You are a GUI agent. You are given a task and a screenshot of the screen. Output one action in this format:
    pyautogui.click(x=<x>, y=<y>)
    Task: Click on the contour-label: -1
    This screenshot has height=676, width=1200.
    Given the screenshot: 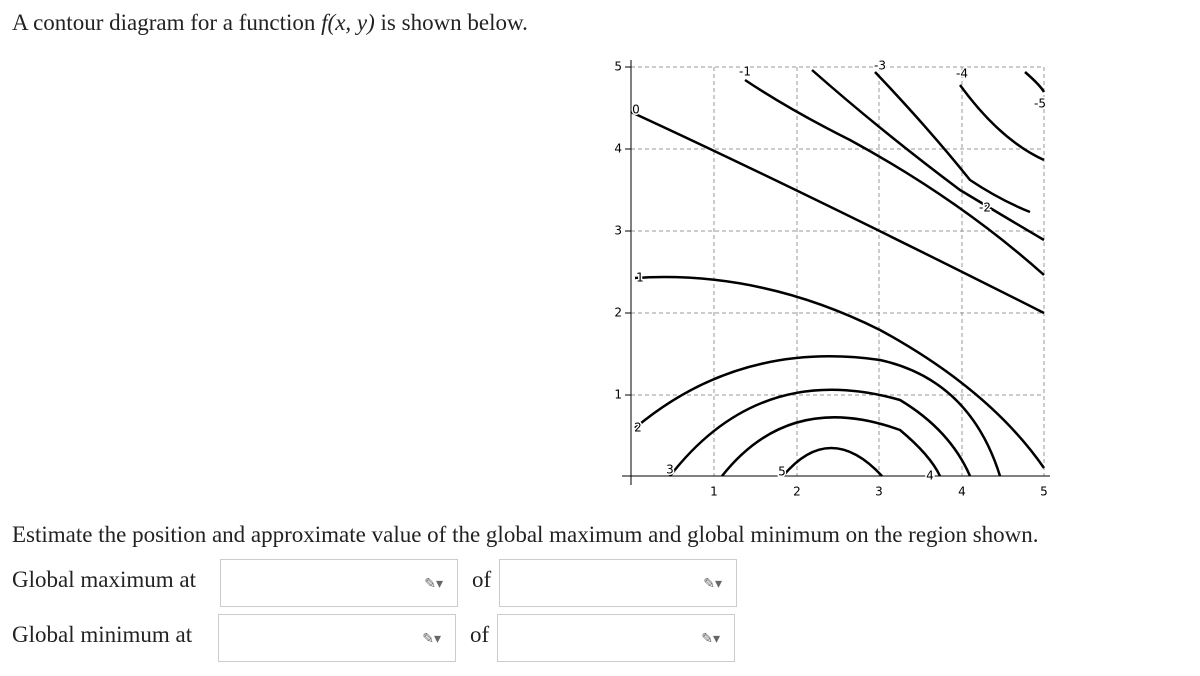 What is the action you would take?
    pyautogui.click(x=745, y=72)
    